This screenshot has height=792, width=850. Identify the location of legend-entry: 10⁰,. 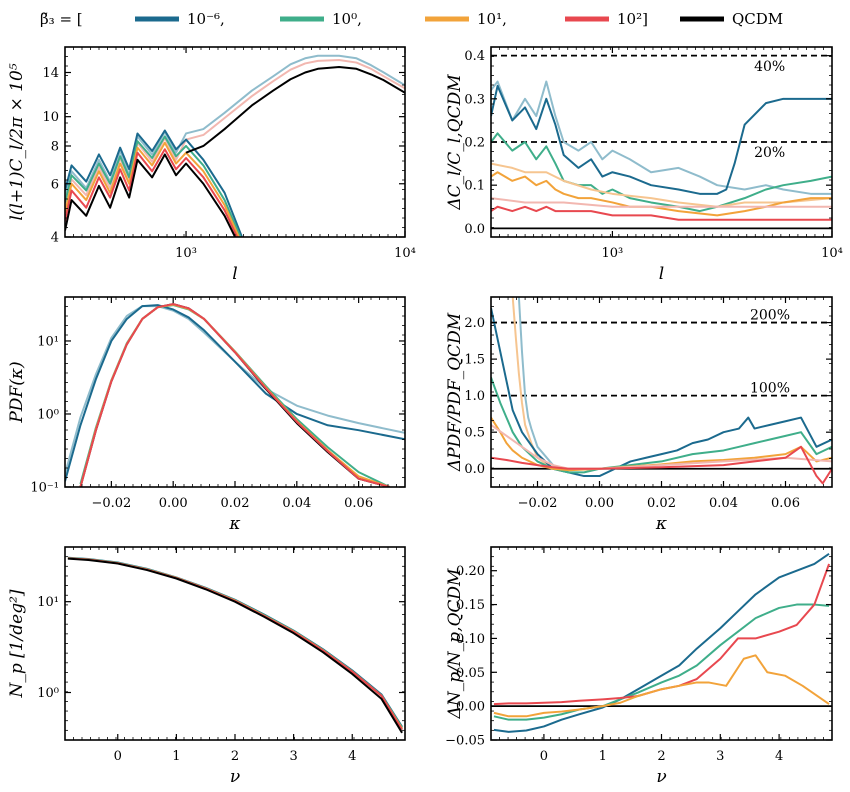
(321, 19).